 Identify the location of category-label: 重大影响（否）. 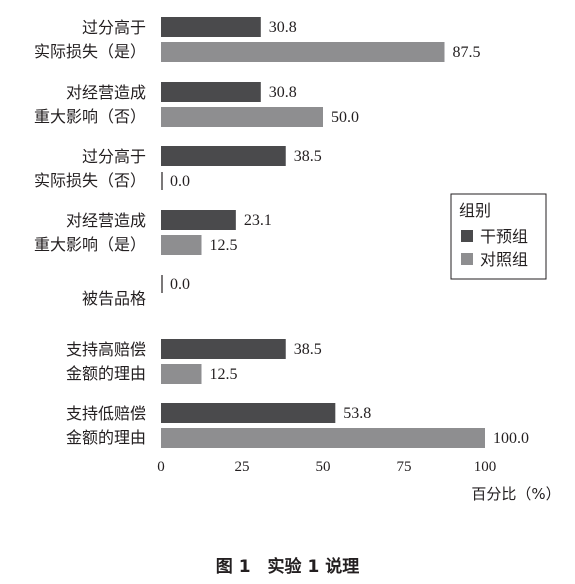
(90, 116).